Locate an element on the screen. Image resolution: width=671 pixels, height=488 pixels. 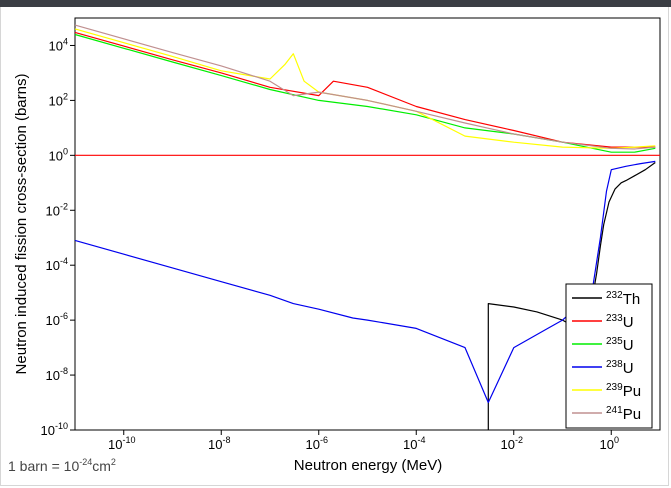
y-tick-label: 10⁻¹⁰ is located at coordinates (54, 429).